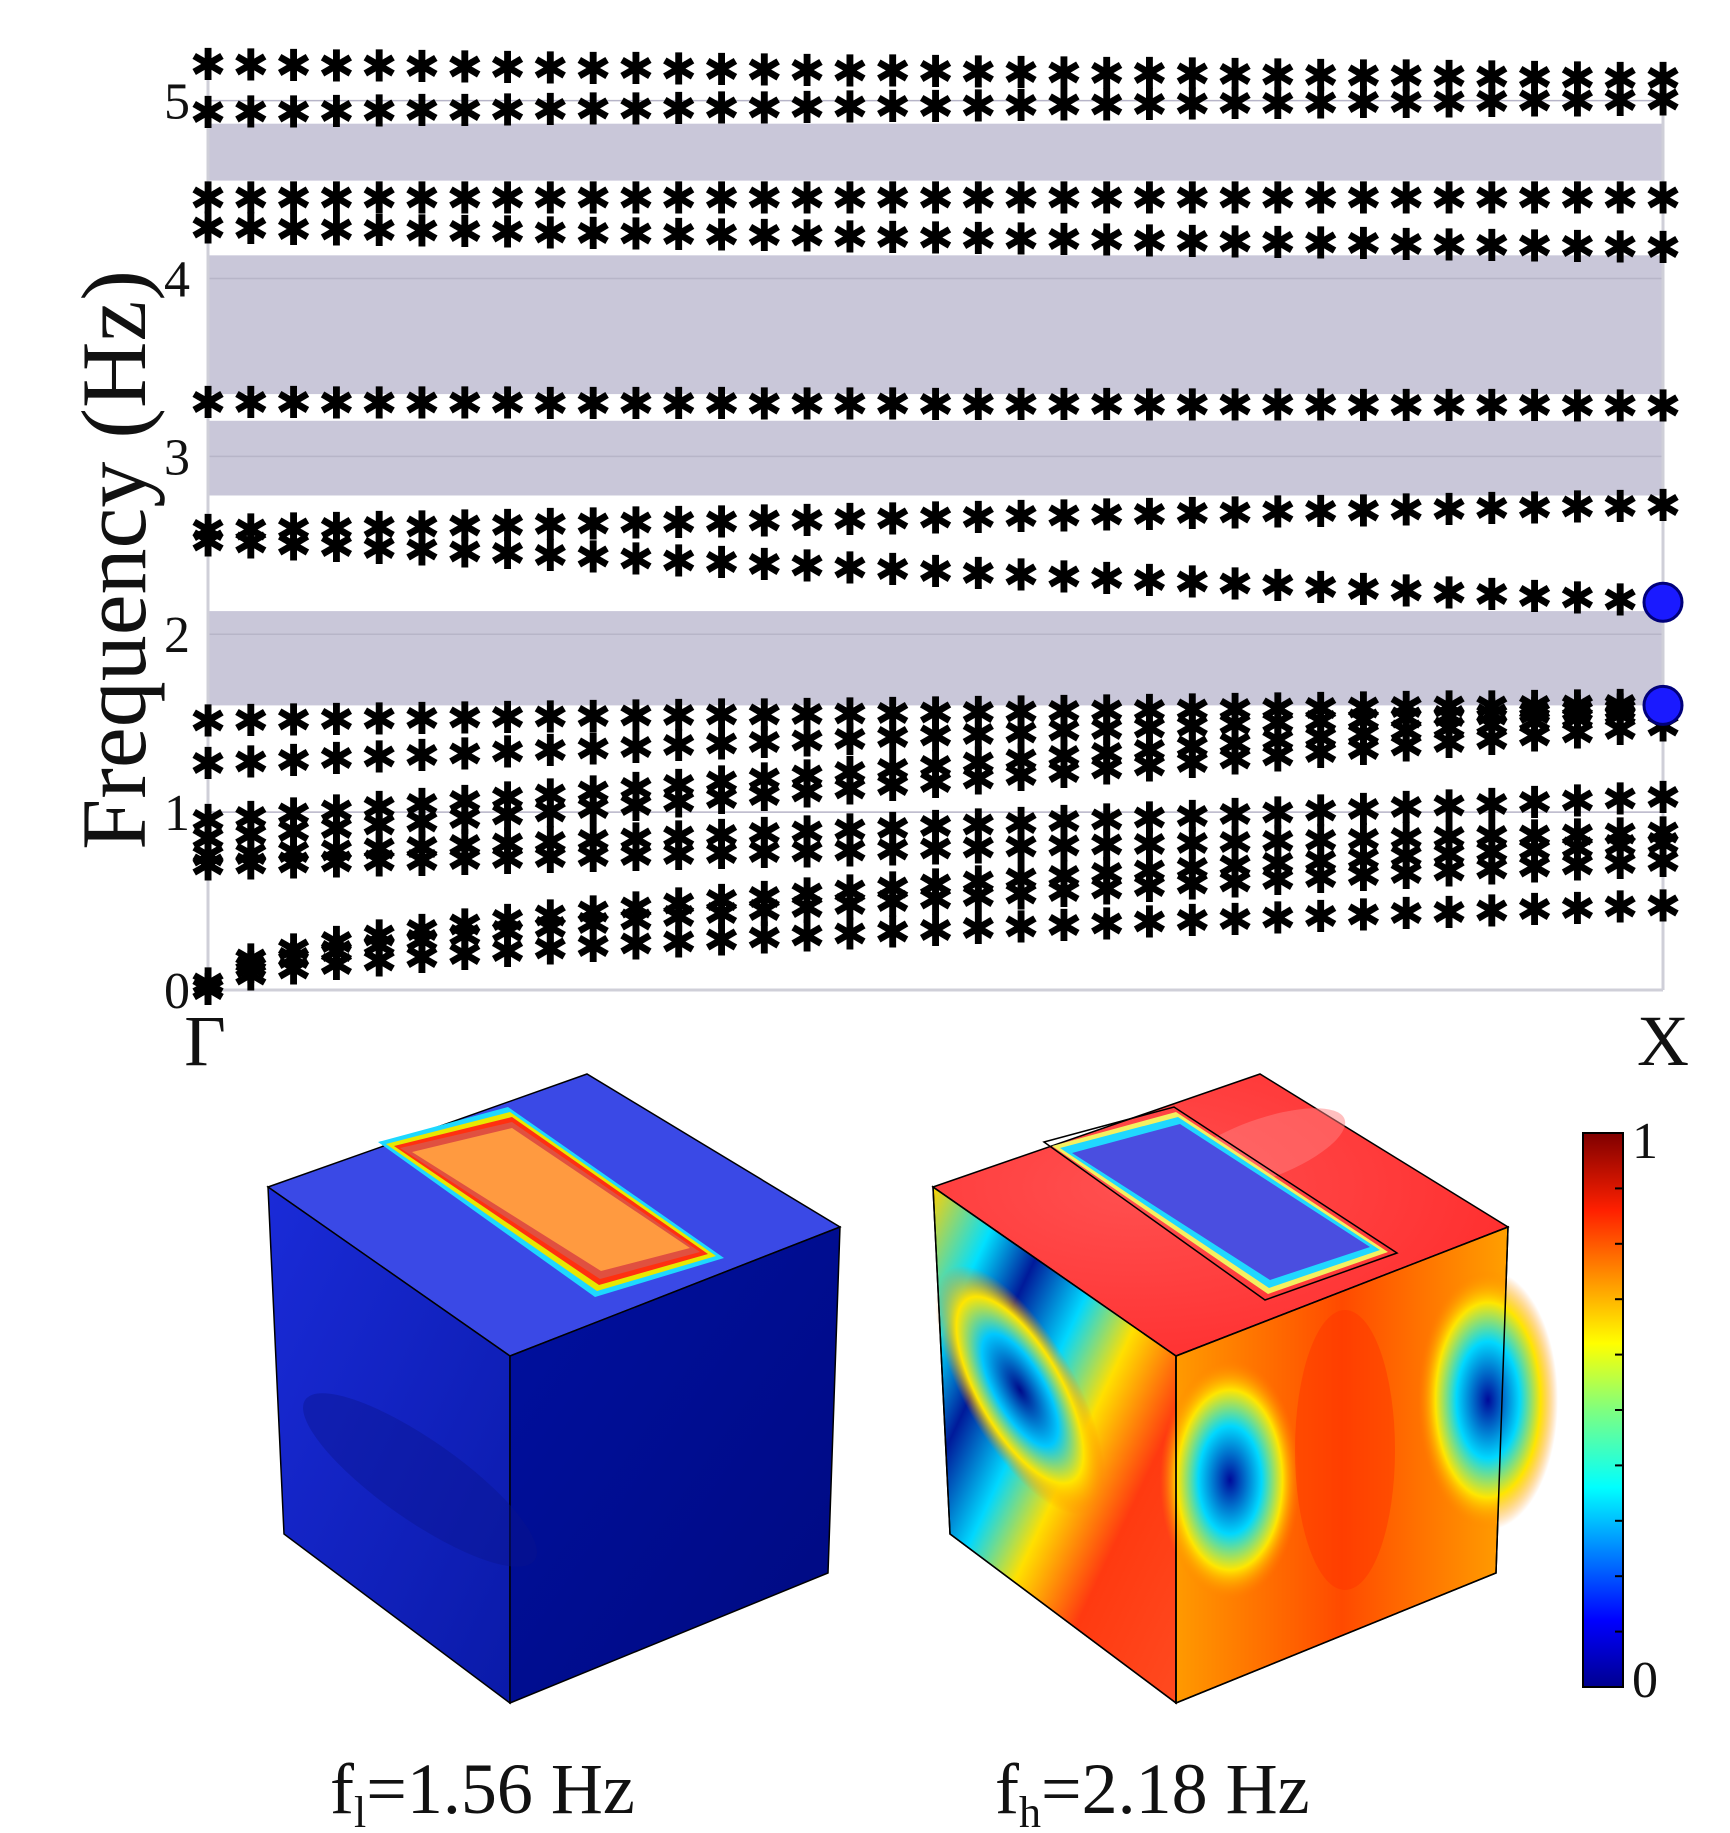 This screenshot has height=1833, width=1730. I want to click on band-5-point-25: ✱, so click(1277, 756).